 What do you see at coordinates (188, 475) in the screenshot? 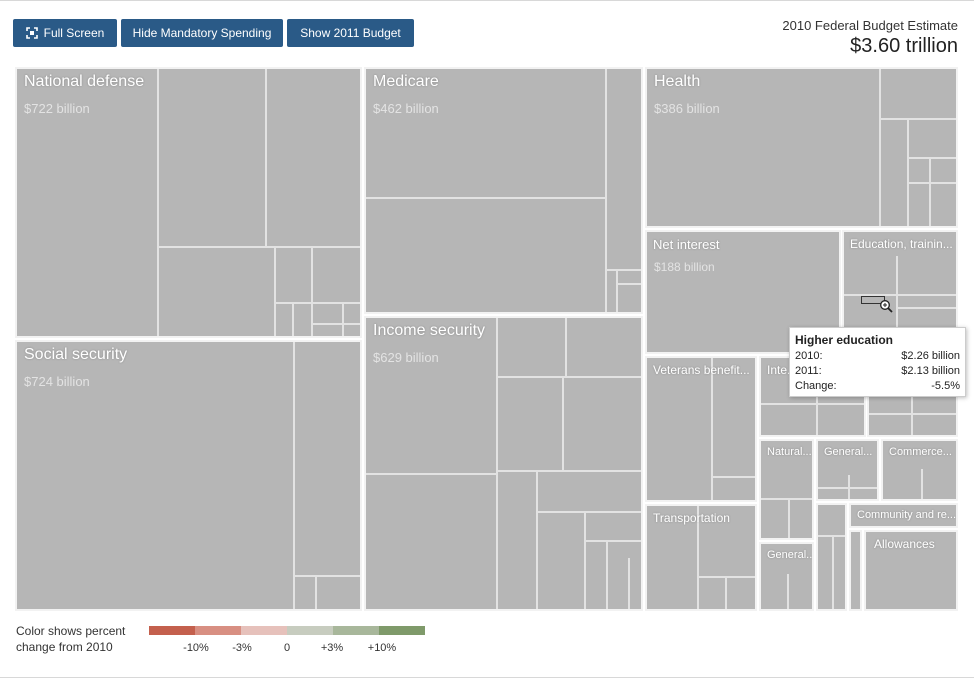
I see `treemap-cell-social-security: Social security $724 billion` at bounding box center [188, 475].